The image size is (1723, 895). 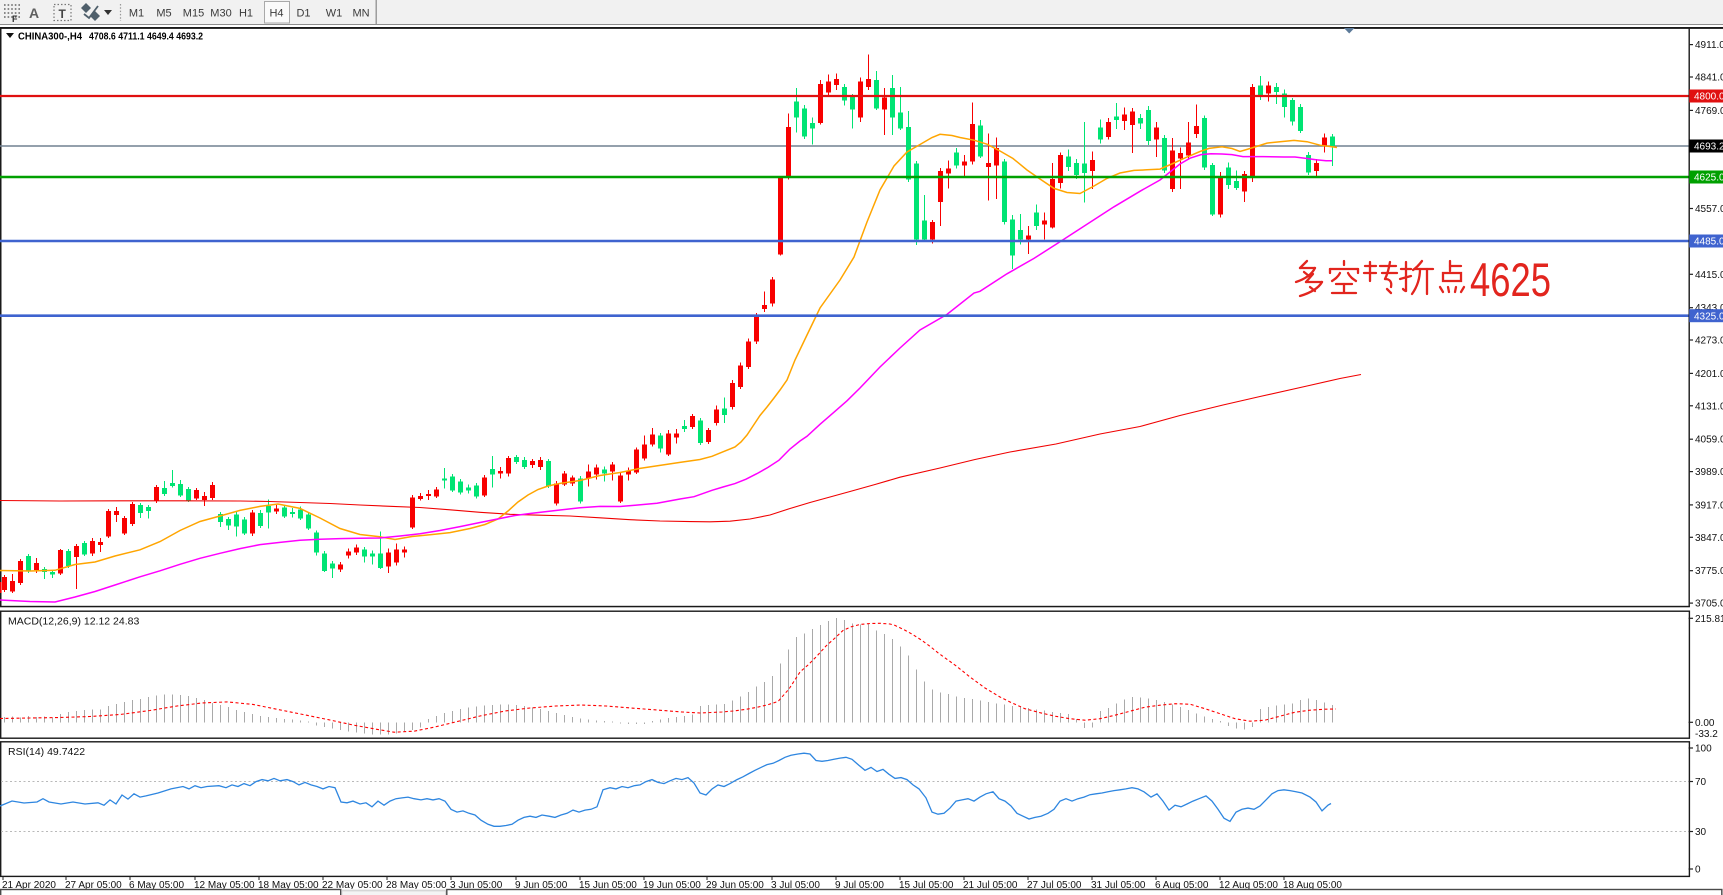 What do you see at coordinates (859, 885) in the screenshot?
I see `svg-text: 9 Jul 05:00` at bounding box center [859, 885].